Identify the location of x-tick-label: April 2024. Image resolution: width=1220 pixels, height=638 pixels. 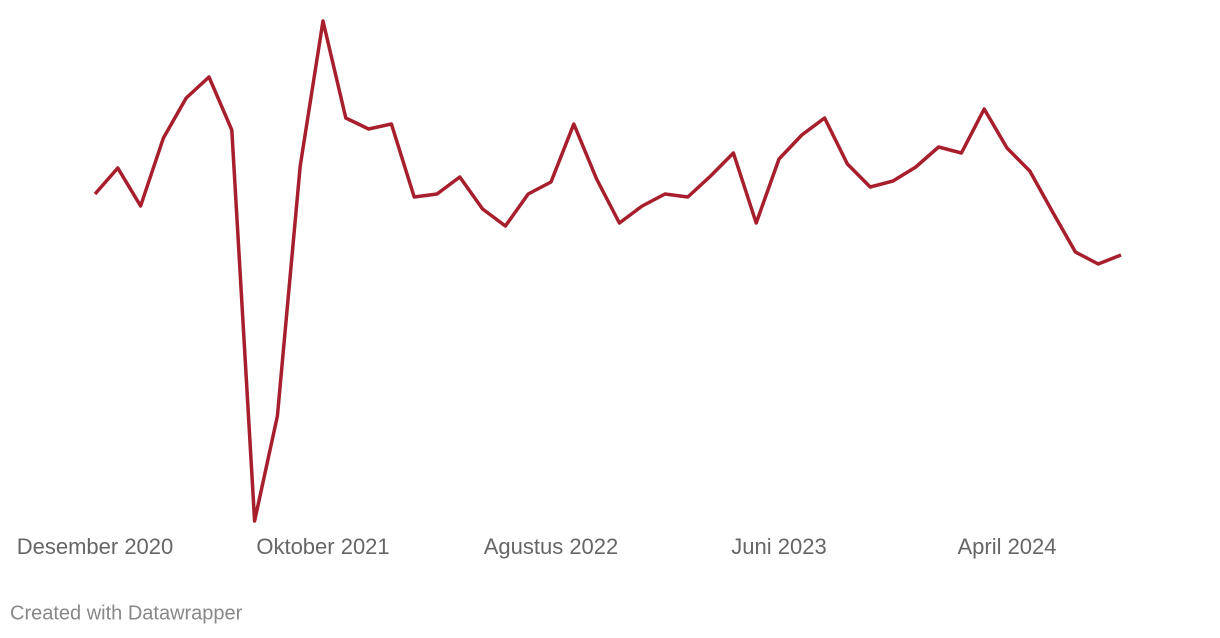
(1006, 546).